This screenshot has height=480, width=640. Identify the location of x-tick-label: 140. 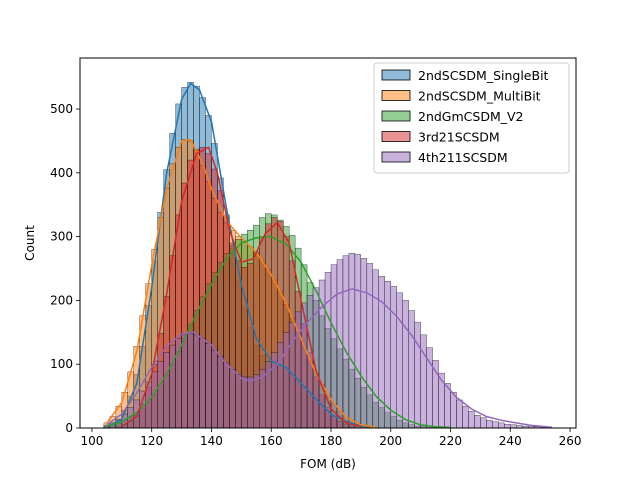
(211, 441).